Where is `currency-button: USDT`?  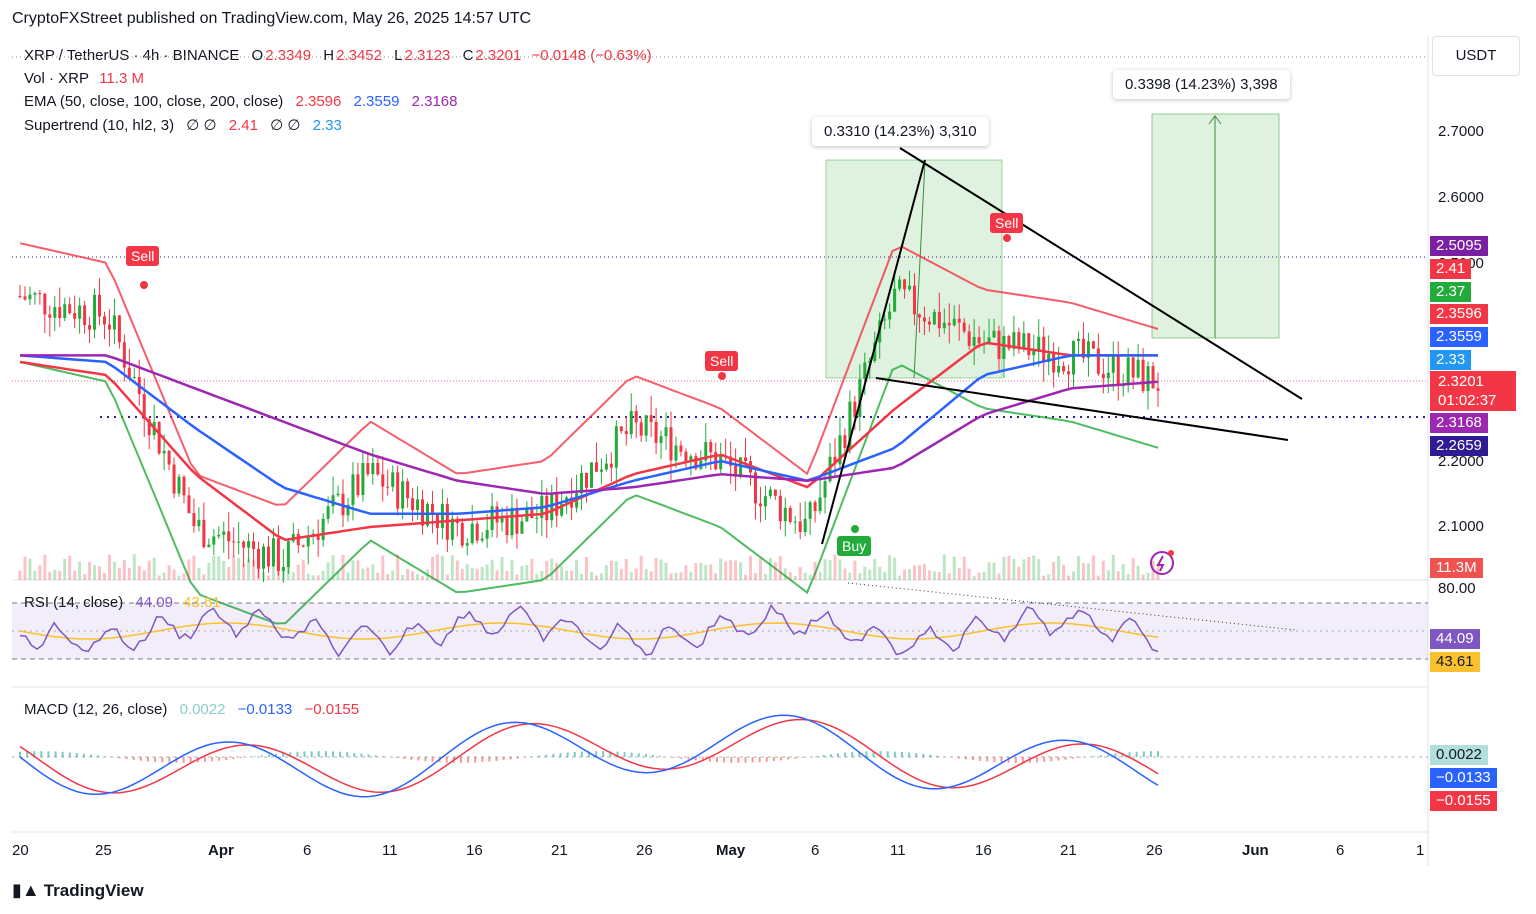
currency-button: USDT is located at coordinates (1476, 56).